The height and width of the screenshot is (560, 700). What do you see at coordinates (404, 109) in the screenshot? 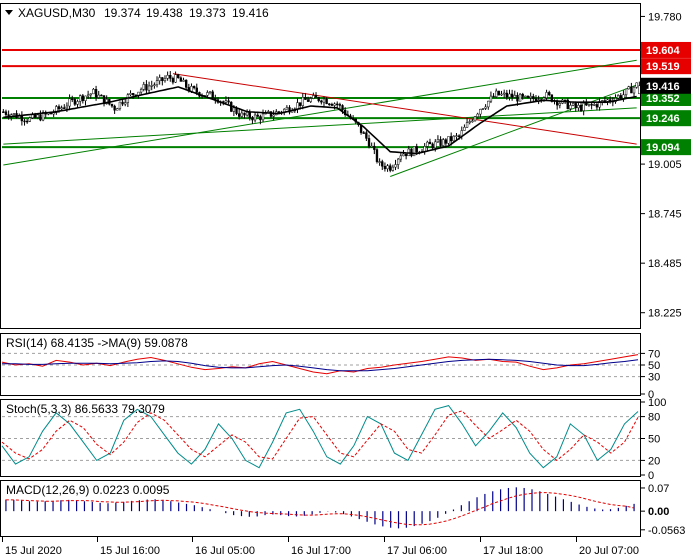
I see `trendline-trend_red` at bounding box center [404, 109].